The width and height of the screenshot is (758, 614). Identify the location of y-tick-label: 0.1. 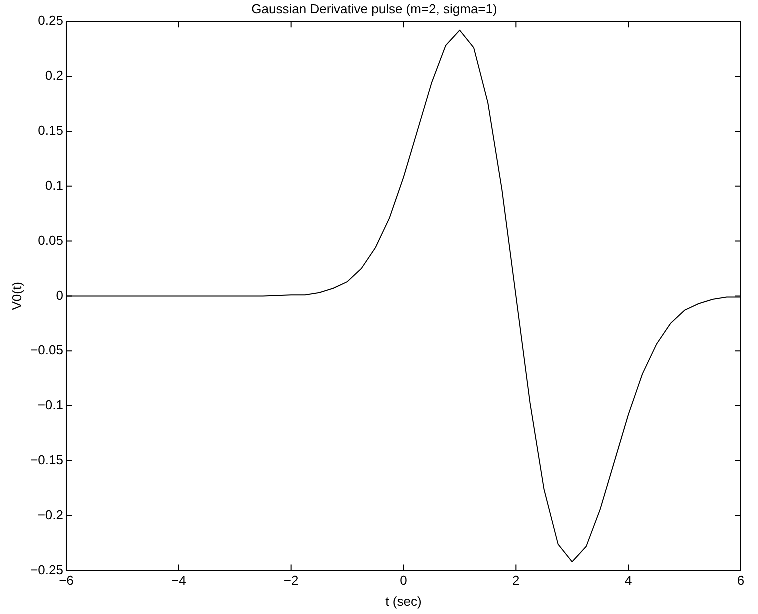
(54, 185).